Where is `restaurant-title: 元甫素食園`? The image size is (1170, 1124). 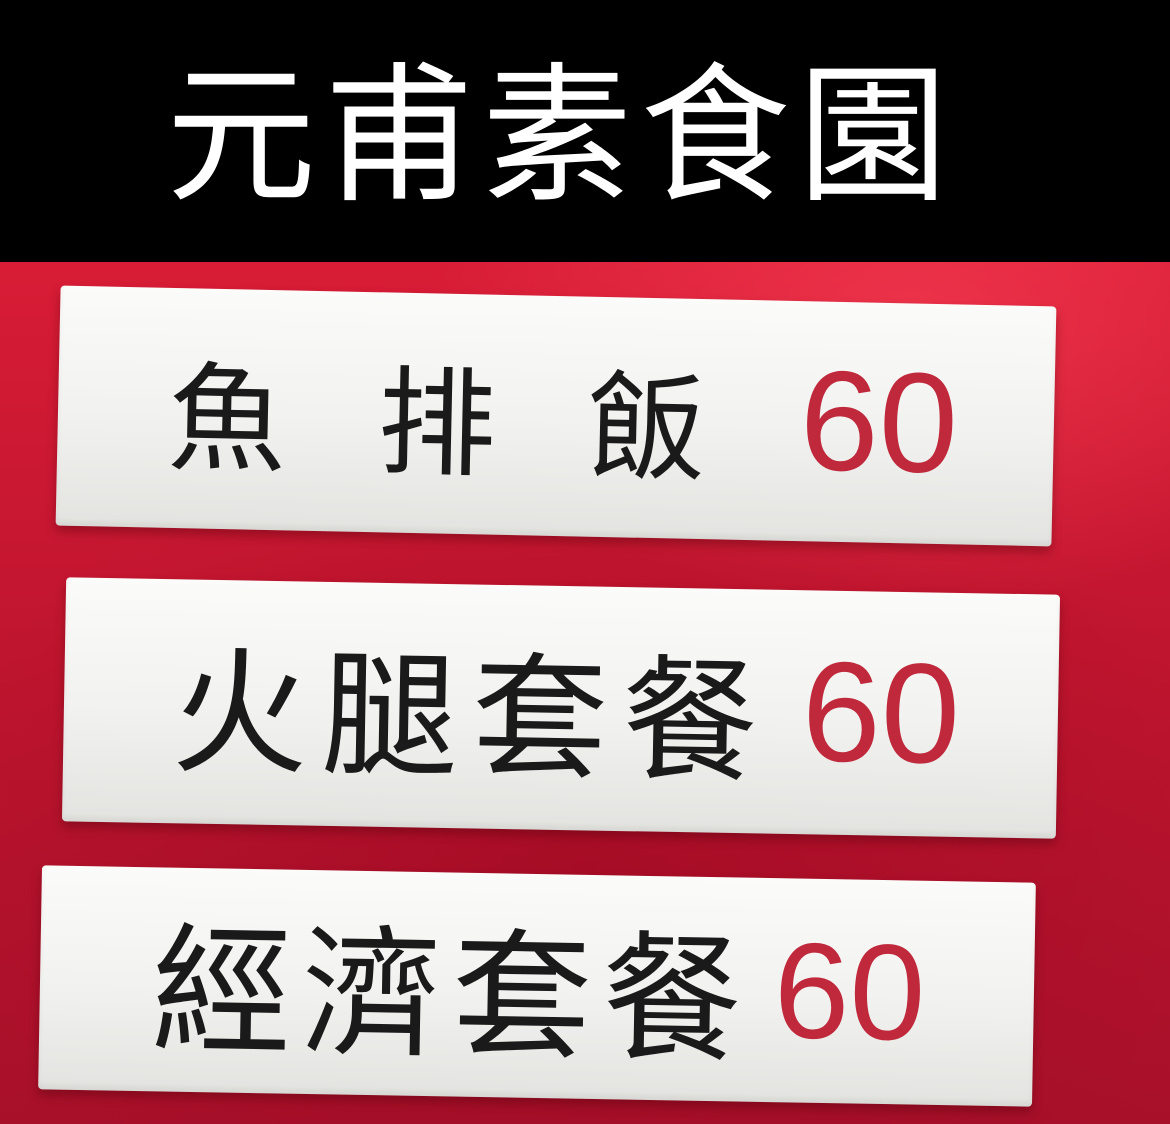 restaurant-title: 元甫素食園 is located at coordinates (561, 137).